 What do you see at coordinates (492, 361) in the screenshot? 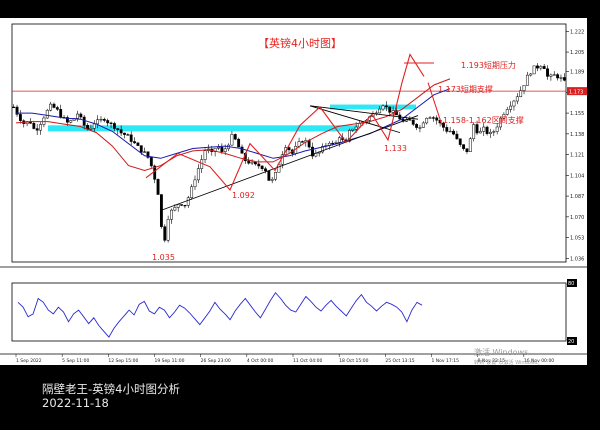
I see `x-tick-label: 8 Nov 22:15` at bounding box center [492, 361].